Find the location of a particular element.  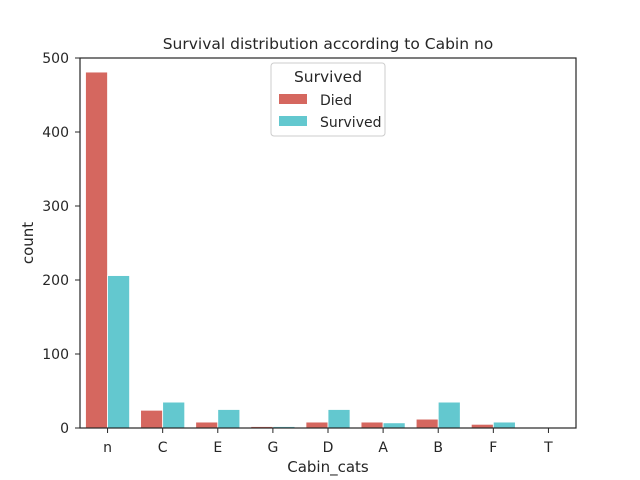

legend-title: Survived is located at coordinates (328, 77).